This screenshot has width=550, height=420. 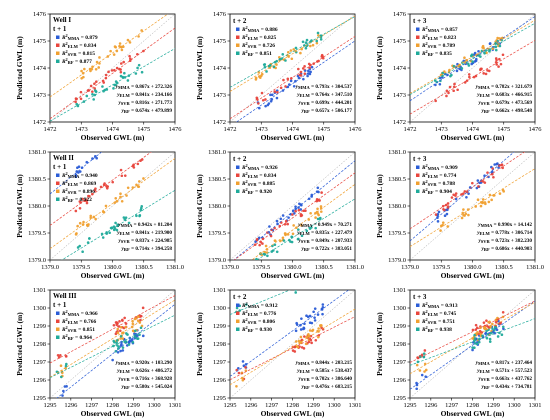 What do you see at coordinates (535, 405) in the screenshot?
I see `x-tick-label: 1301` at bounding box center [535, 405].